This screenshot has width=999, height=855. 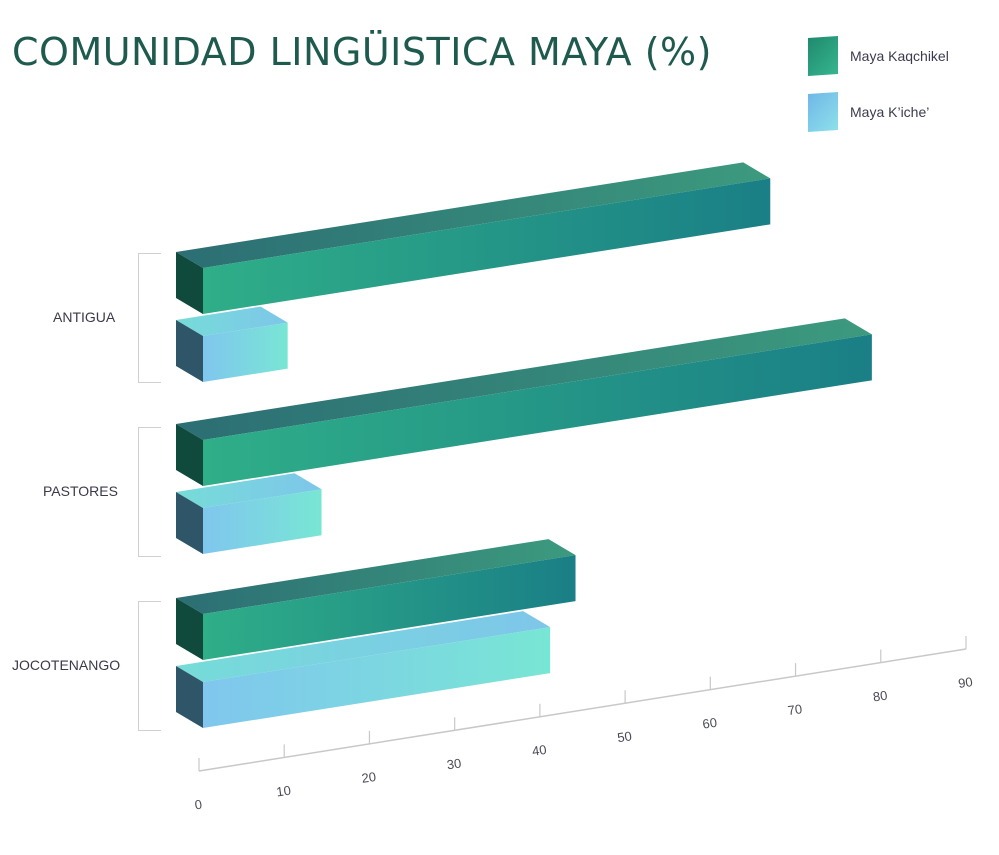 I want to click on legend-label-kiche: Maya K’iche’, so click(x=890, y=112).